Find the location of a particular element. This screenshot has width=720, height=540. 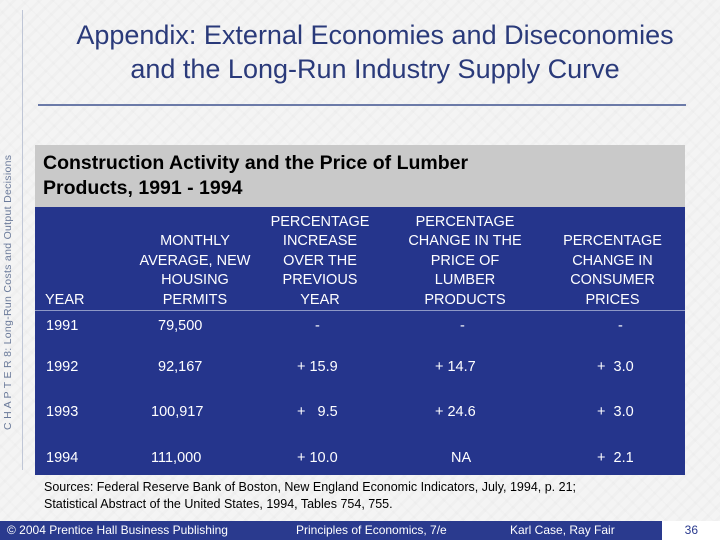

table-cell-year: 1992 is located at coordinates (62, 367).